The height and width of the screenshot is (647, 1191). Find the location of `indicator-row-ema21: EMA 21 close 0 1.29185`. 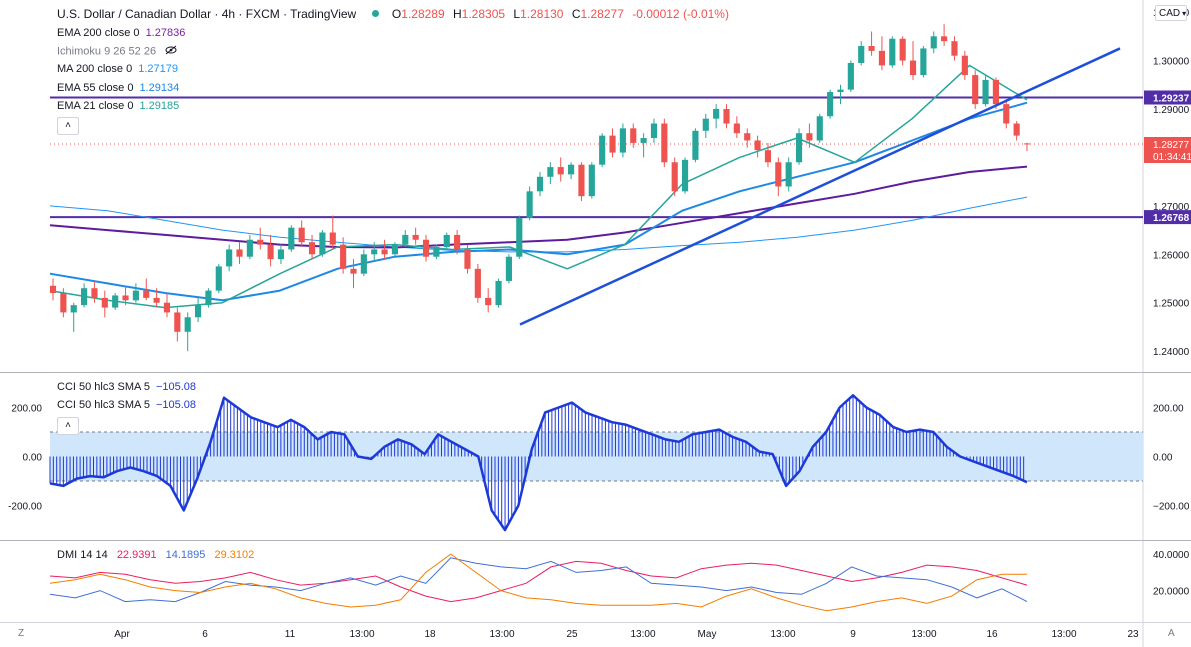

indicator-row-ema21: EMA 21 close 0 1.29185 is located at coordinates (118, 106).